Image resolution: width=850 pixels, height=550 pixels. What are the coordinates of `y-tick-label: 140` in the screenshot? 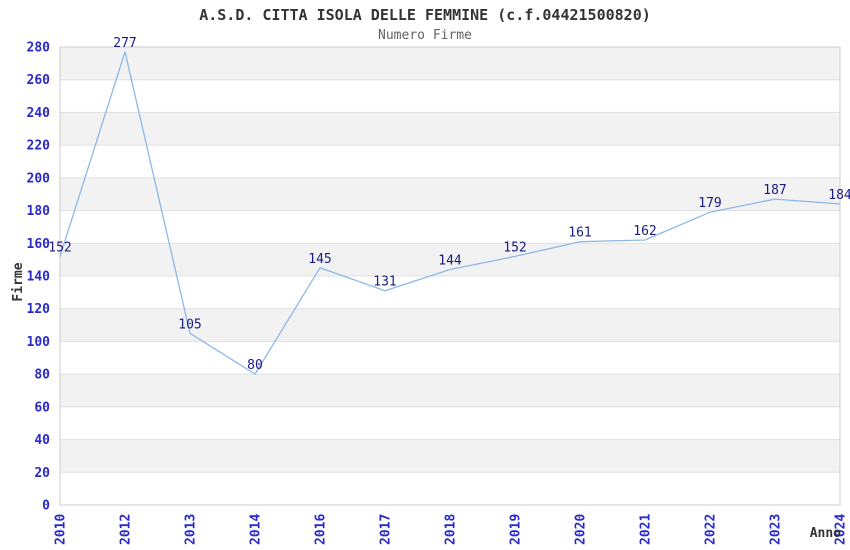 It's located at (39, 277).